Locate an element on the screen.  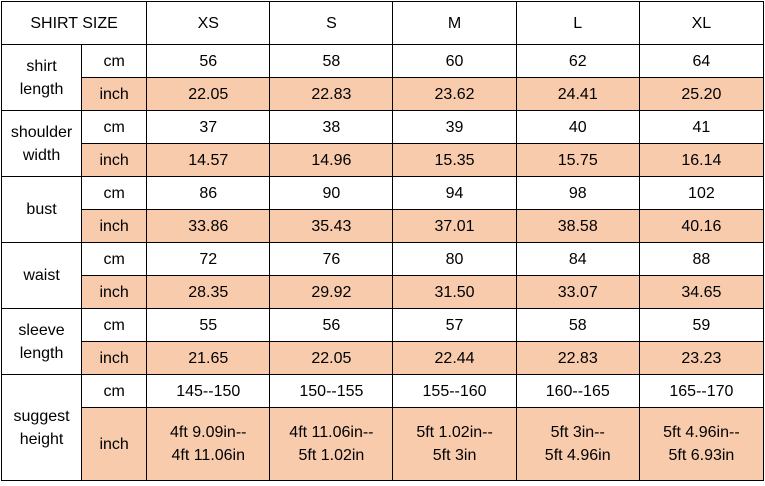
size-value: 62 is located at coordinates (577, 61).